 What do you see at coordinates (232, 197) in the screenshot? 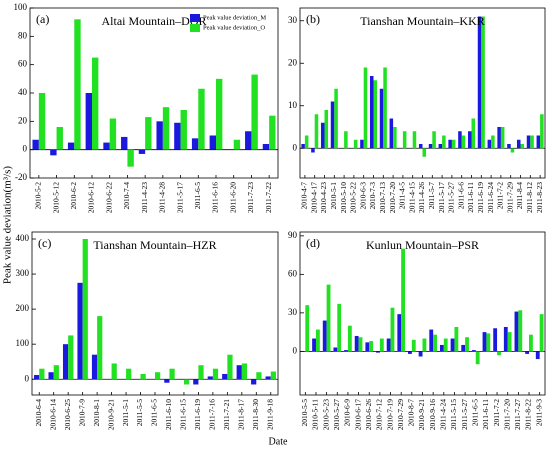
I see `x-tick-label: 2011-6-20` at bounding box center [232, 197].